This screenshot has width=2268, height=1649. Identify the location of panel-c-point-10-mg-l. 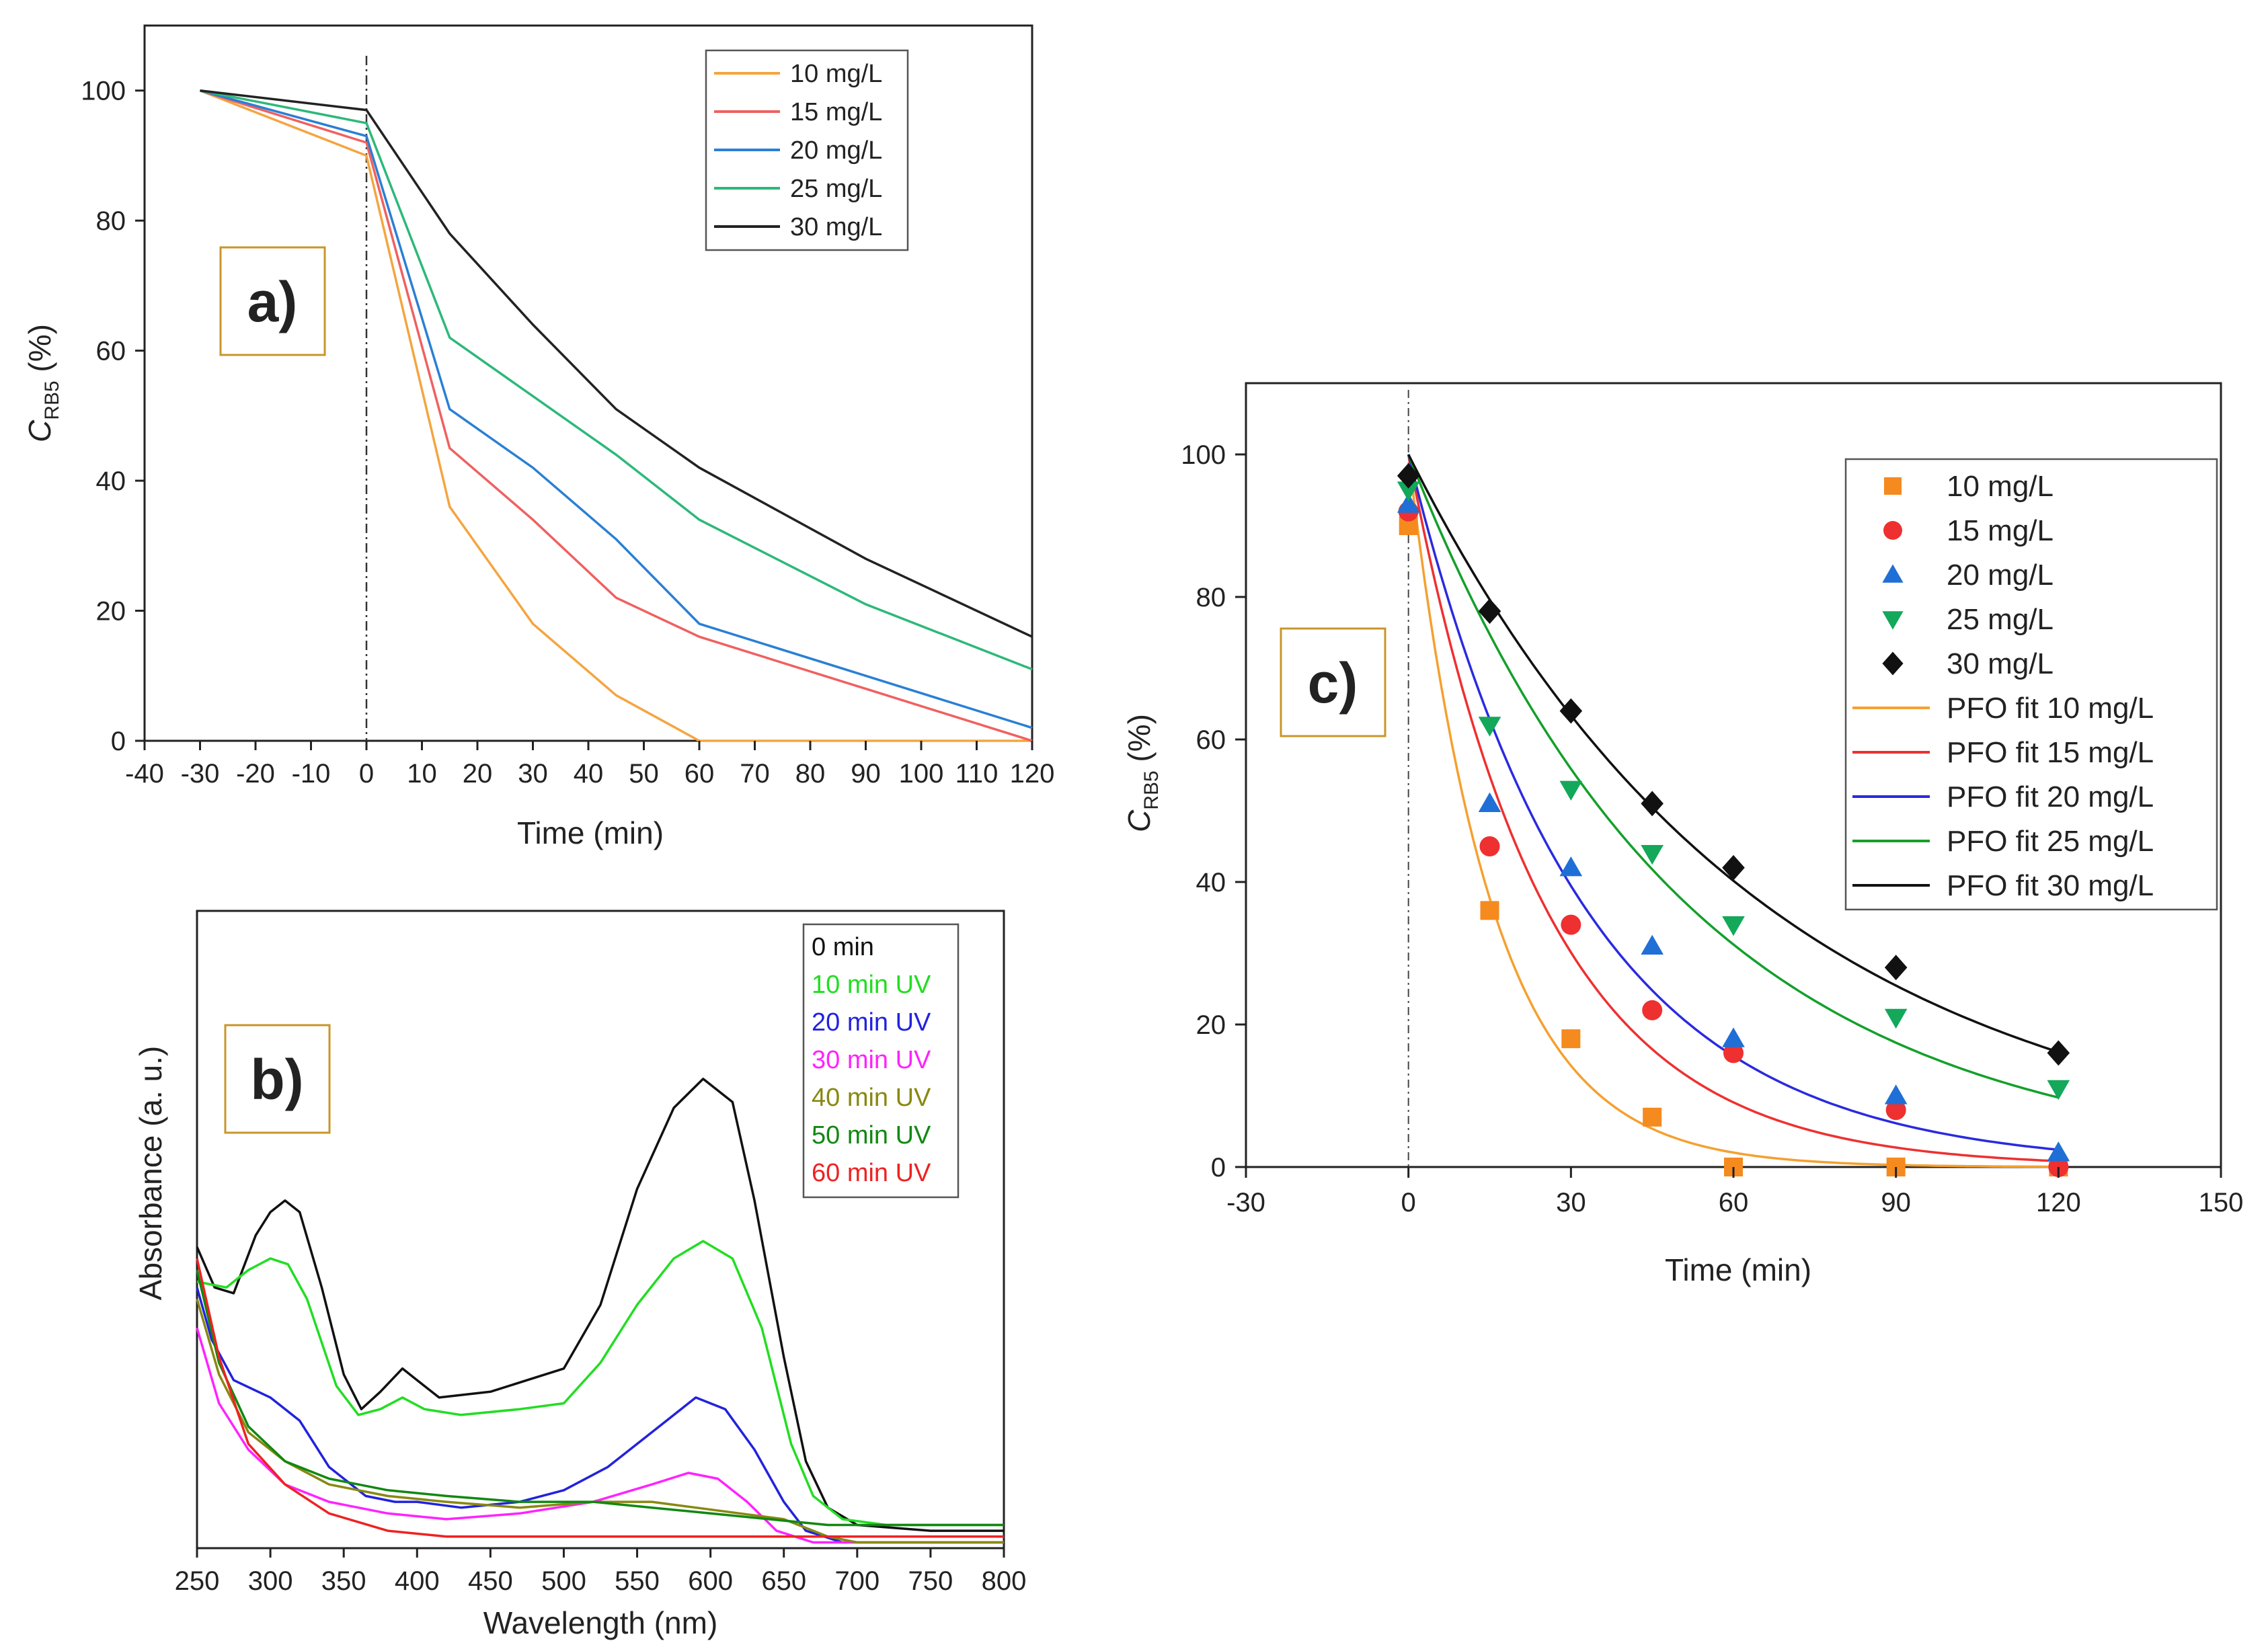
(1571, 1039).